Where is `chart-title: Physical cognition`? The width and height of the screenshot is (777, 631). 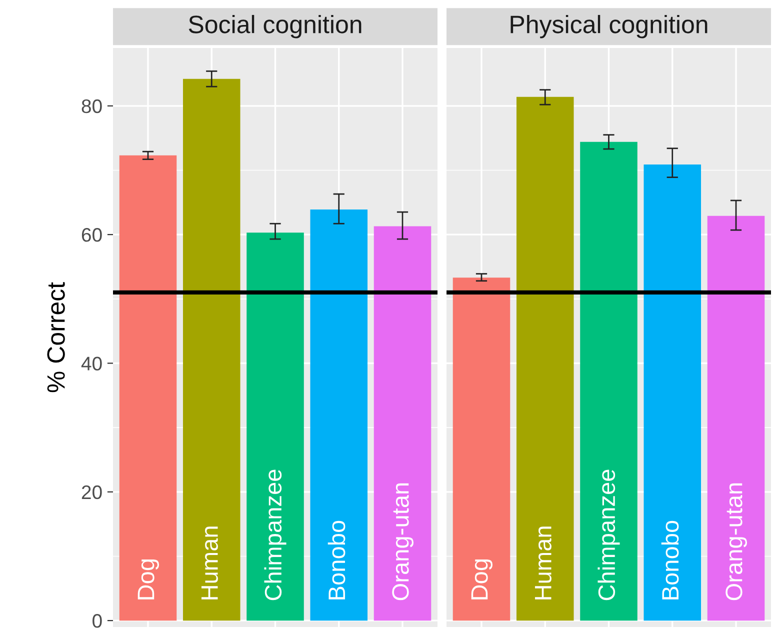
chart-title: Physical cognition is located at coordinates (609, 26).